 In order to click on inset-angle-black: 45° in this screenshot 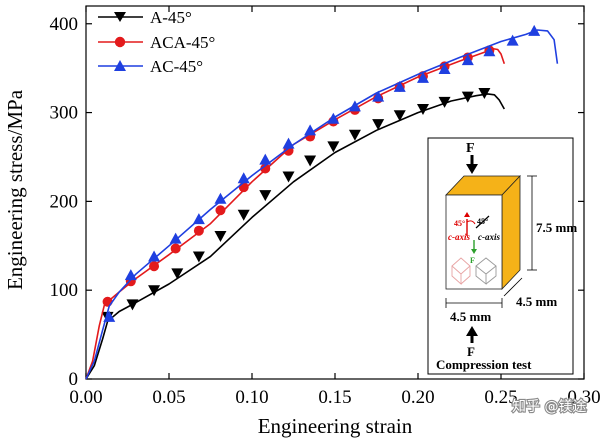, I will do `click(482, 221)`.